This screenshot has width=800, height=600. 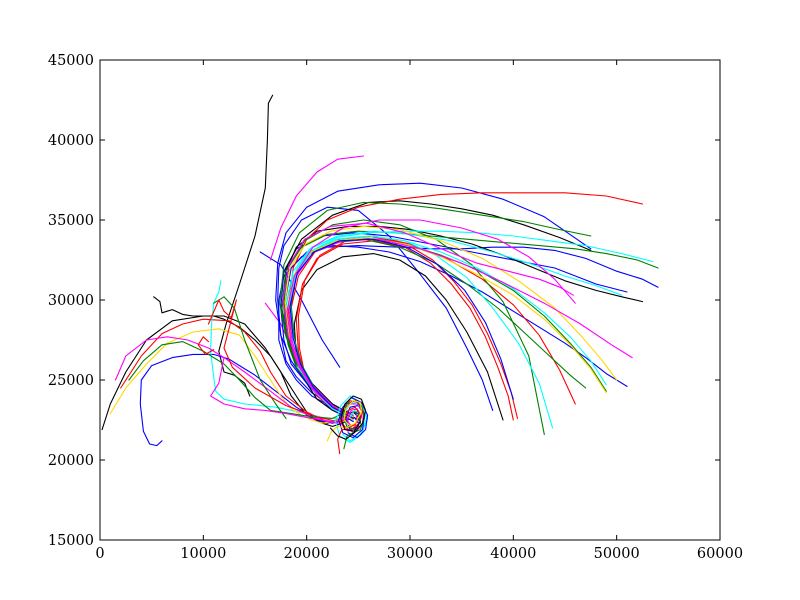 What do you see at coordinates (617, 554) in the screenshot?
I see `x-tick-label: 50000` at bounding box center [617, 554].